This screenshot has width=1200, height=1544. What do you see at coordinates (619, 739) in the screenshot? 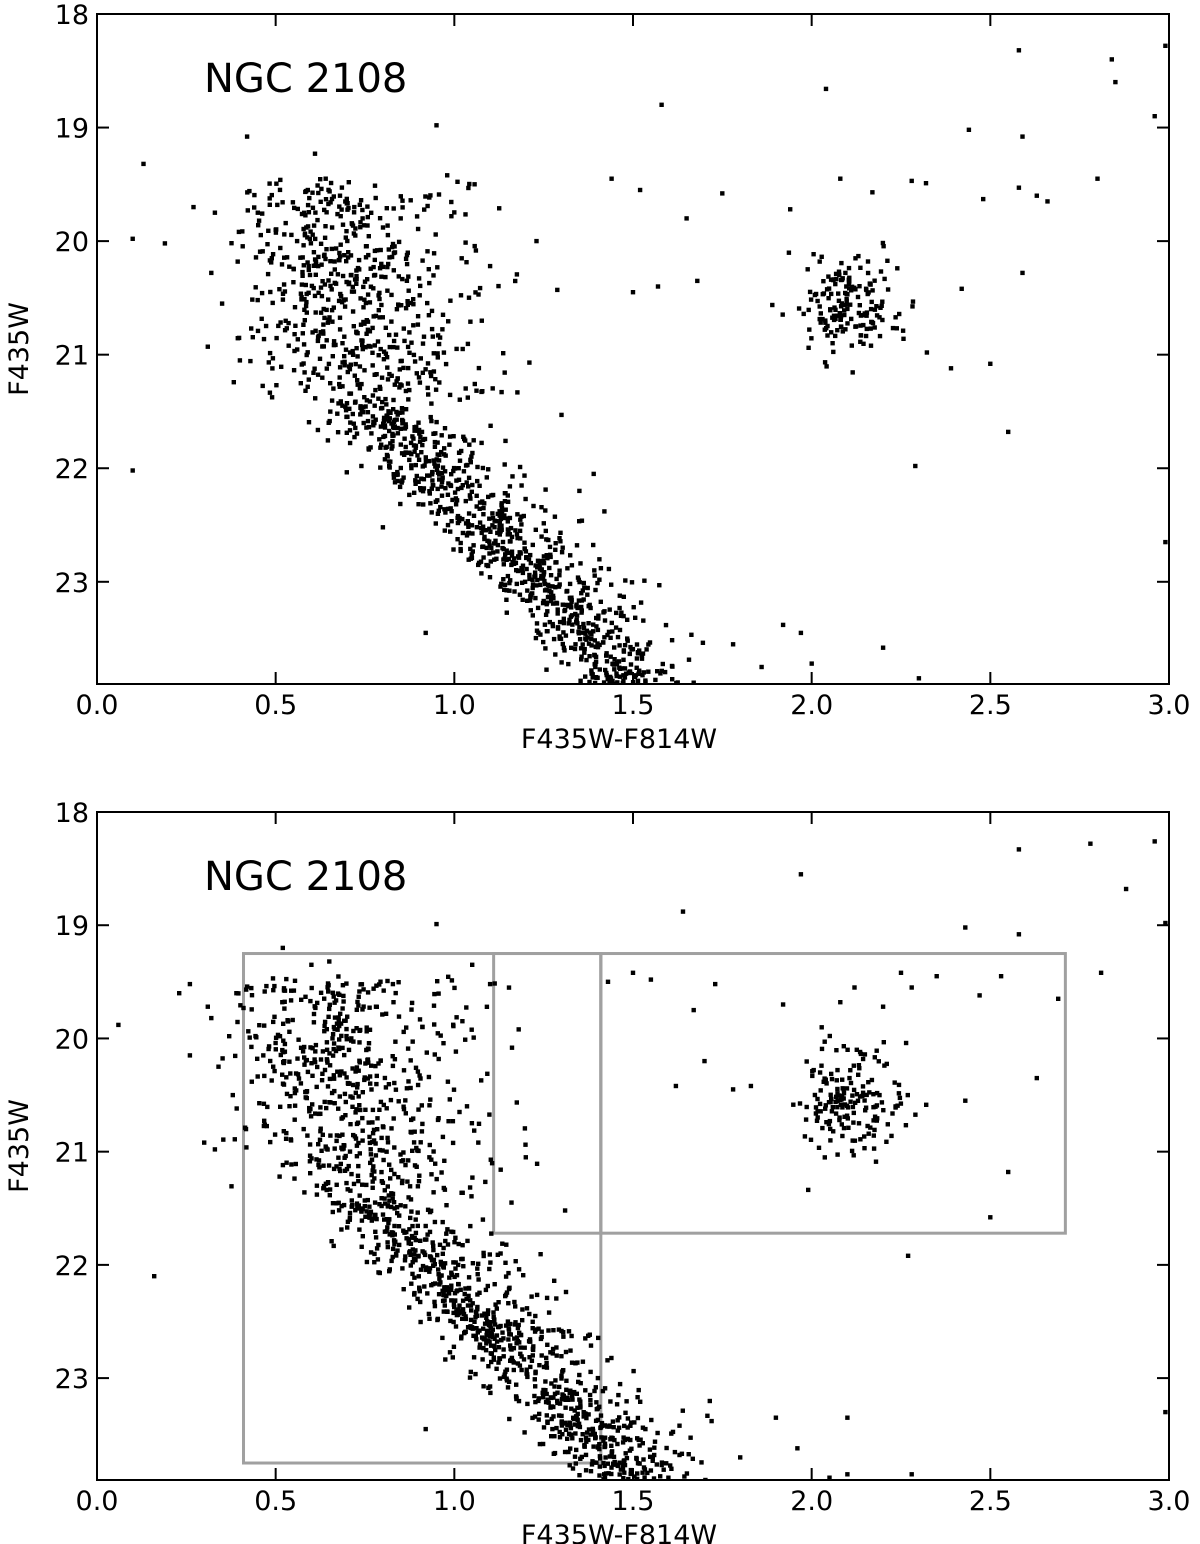
I see `x-axis-label: F435W-F814W` at bounding box center [619, 739].